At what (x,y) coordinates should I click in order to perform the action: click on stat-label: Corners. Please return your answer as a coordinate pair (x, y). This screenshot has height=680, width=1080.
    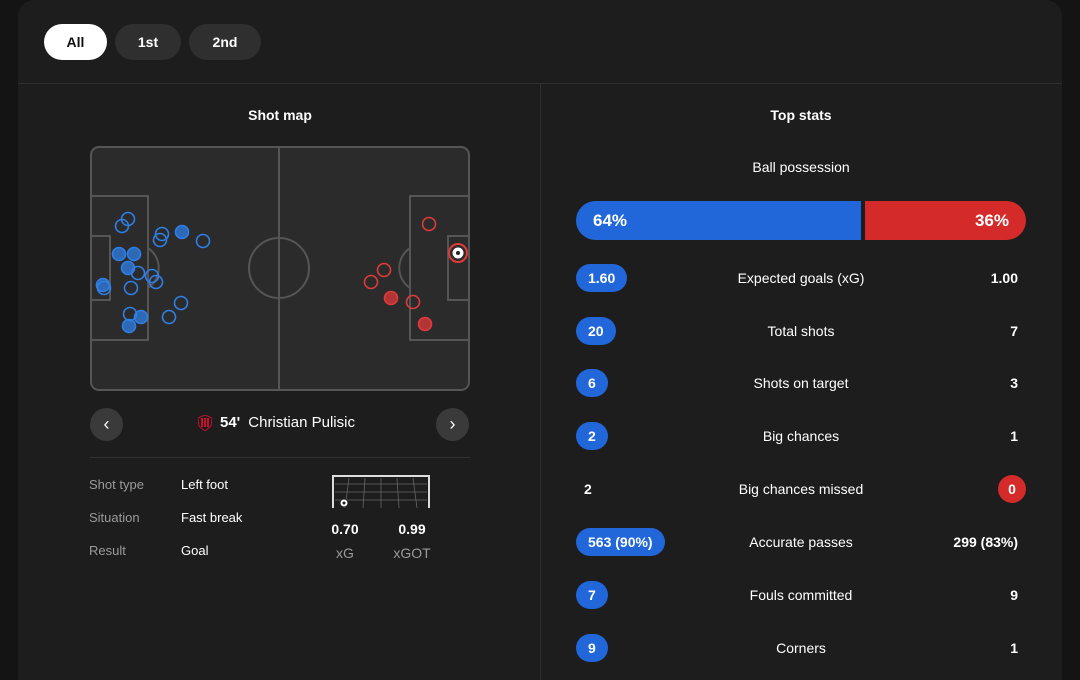
    Looking at the image, I should click on (801, 648).